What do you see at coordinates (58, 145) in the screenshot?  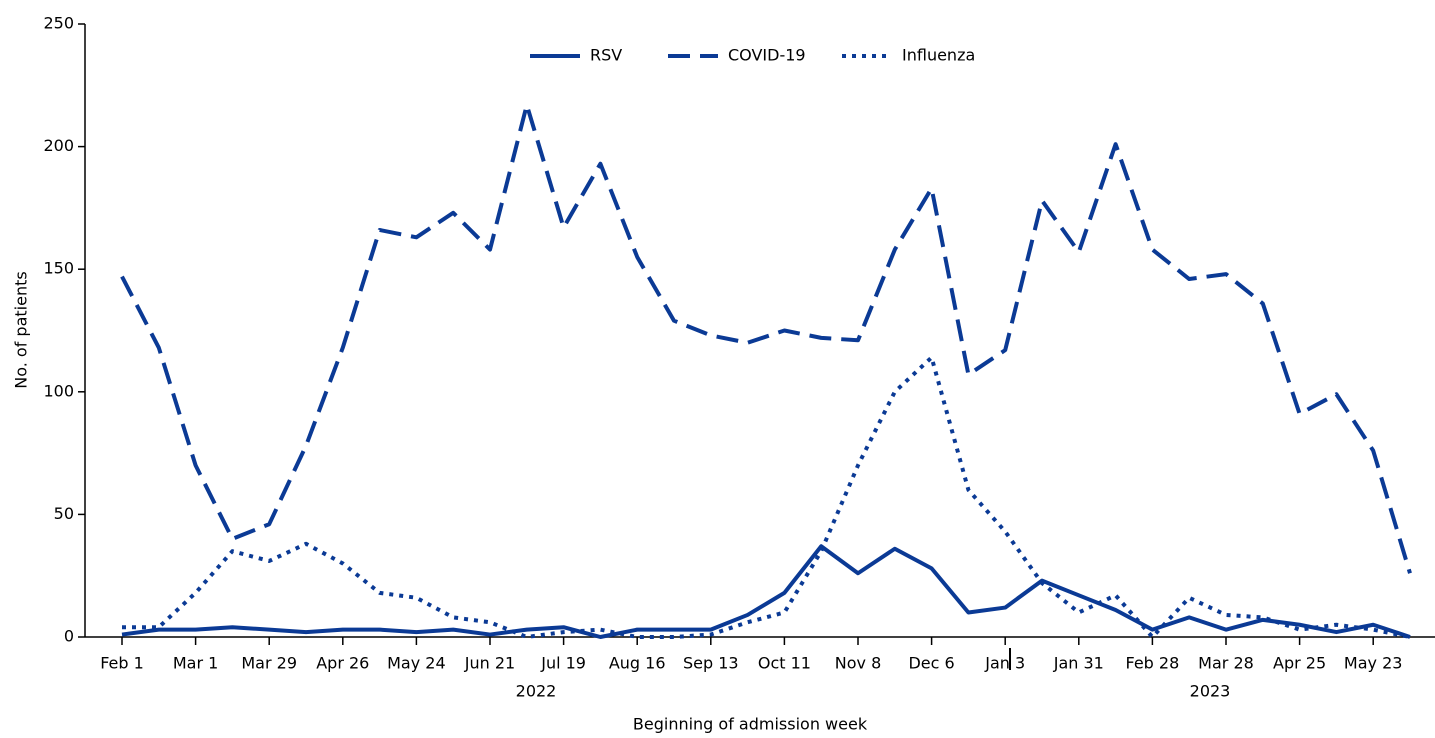 I see `y-tick-label: 200` at bounding box center [58, 145].